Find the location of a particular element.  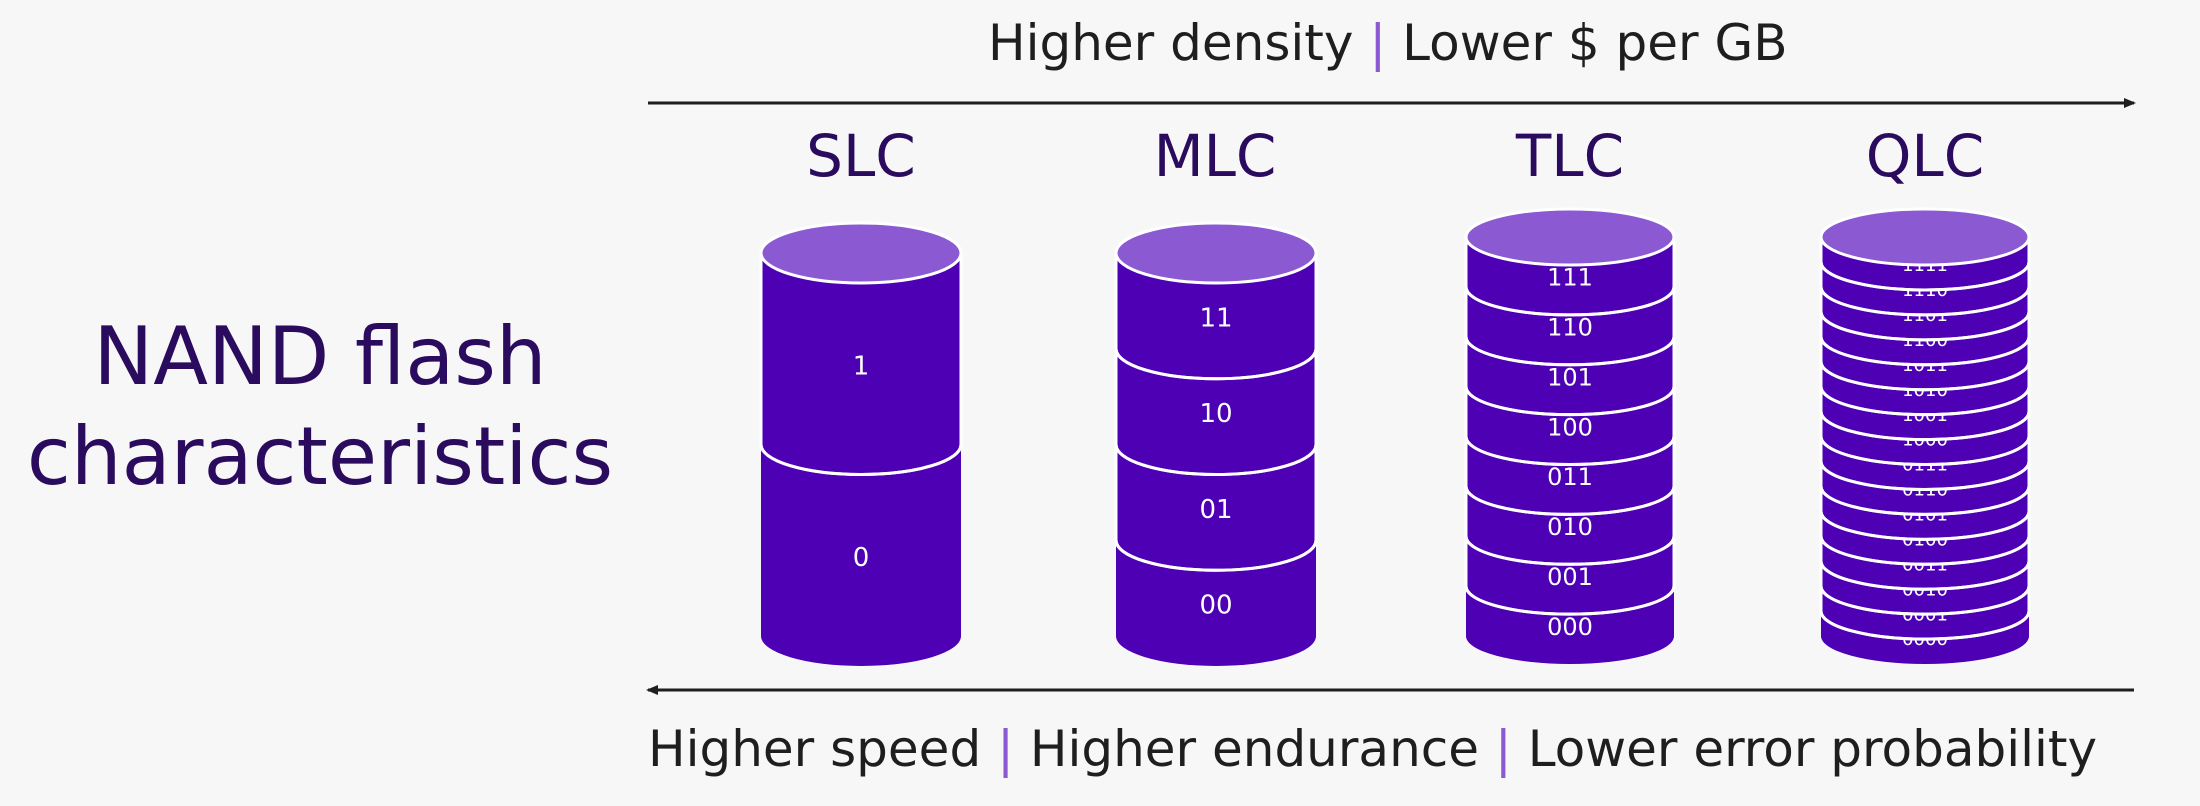

cell-state-segment: 01 is located at coordinates (1216, 507).